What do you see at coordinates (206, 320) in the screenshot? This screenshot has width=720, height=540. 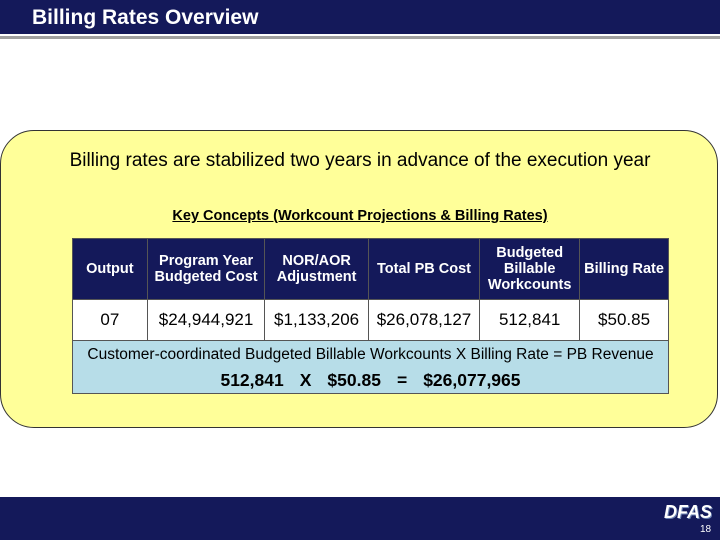 I see `table-cell: $24,944,921` at bounding box center [206, 320].